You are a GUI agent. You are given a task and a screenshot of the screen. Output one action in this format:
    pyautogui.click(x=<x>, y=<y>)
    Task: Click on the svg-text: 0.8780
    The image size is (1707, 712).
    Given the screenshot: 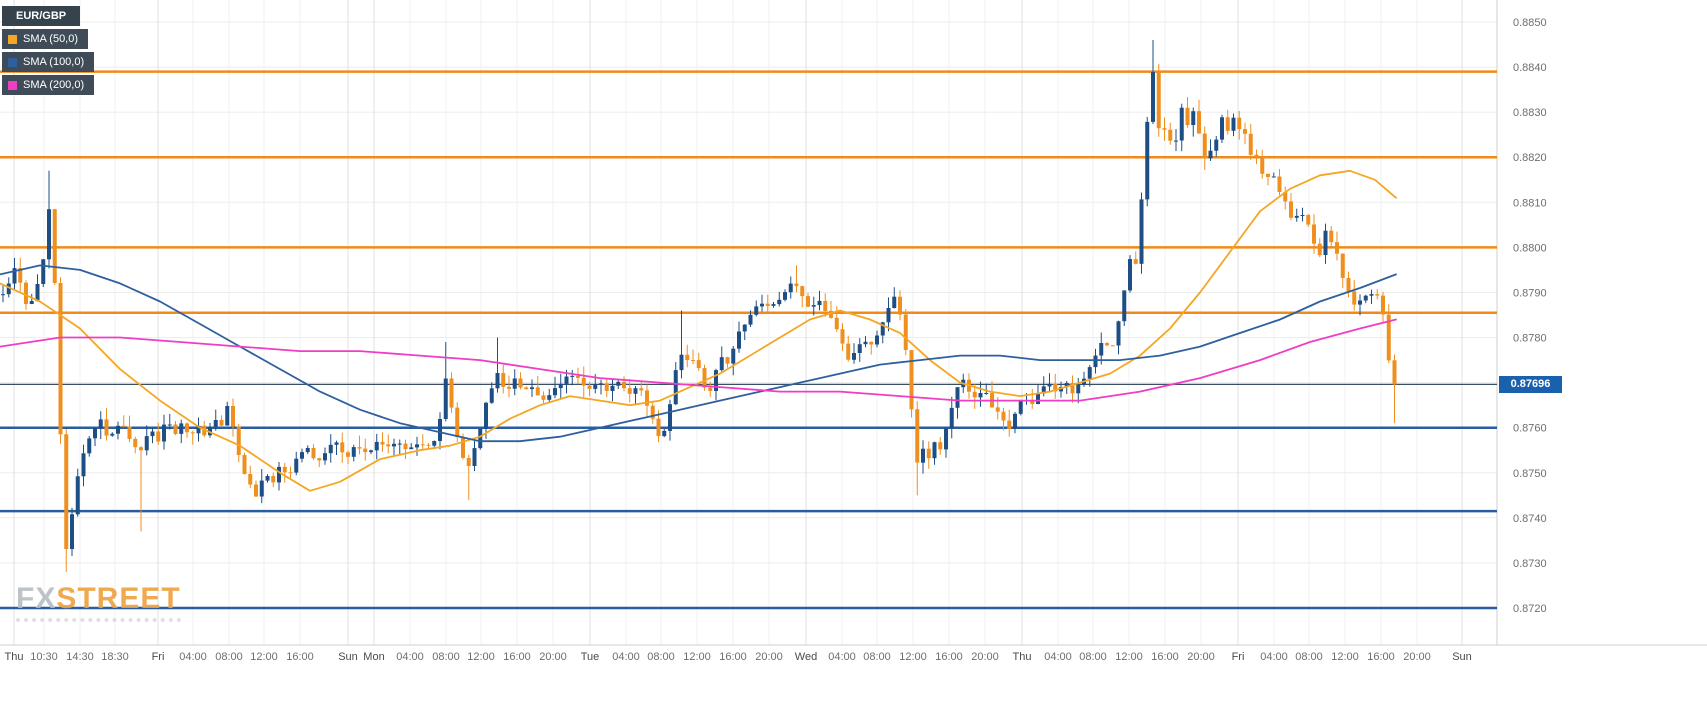 What is the action you would take?
    pyautogui.click(x=1530, y=339)
    